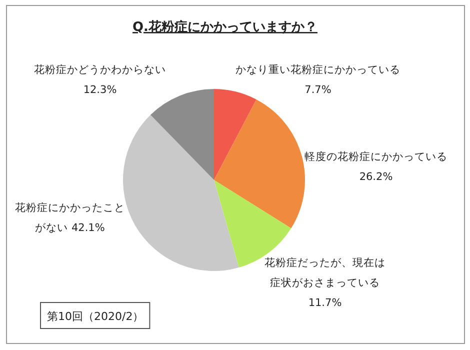  What do you see at coordinates (318, 69) in the screenshot?
I see `slice-label: かなり重い花粉症にかかっている` at bounding box center [318, 69].